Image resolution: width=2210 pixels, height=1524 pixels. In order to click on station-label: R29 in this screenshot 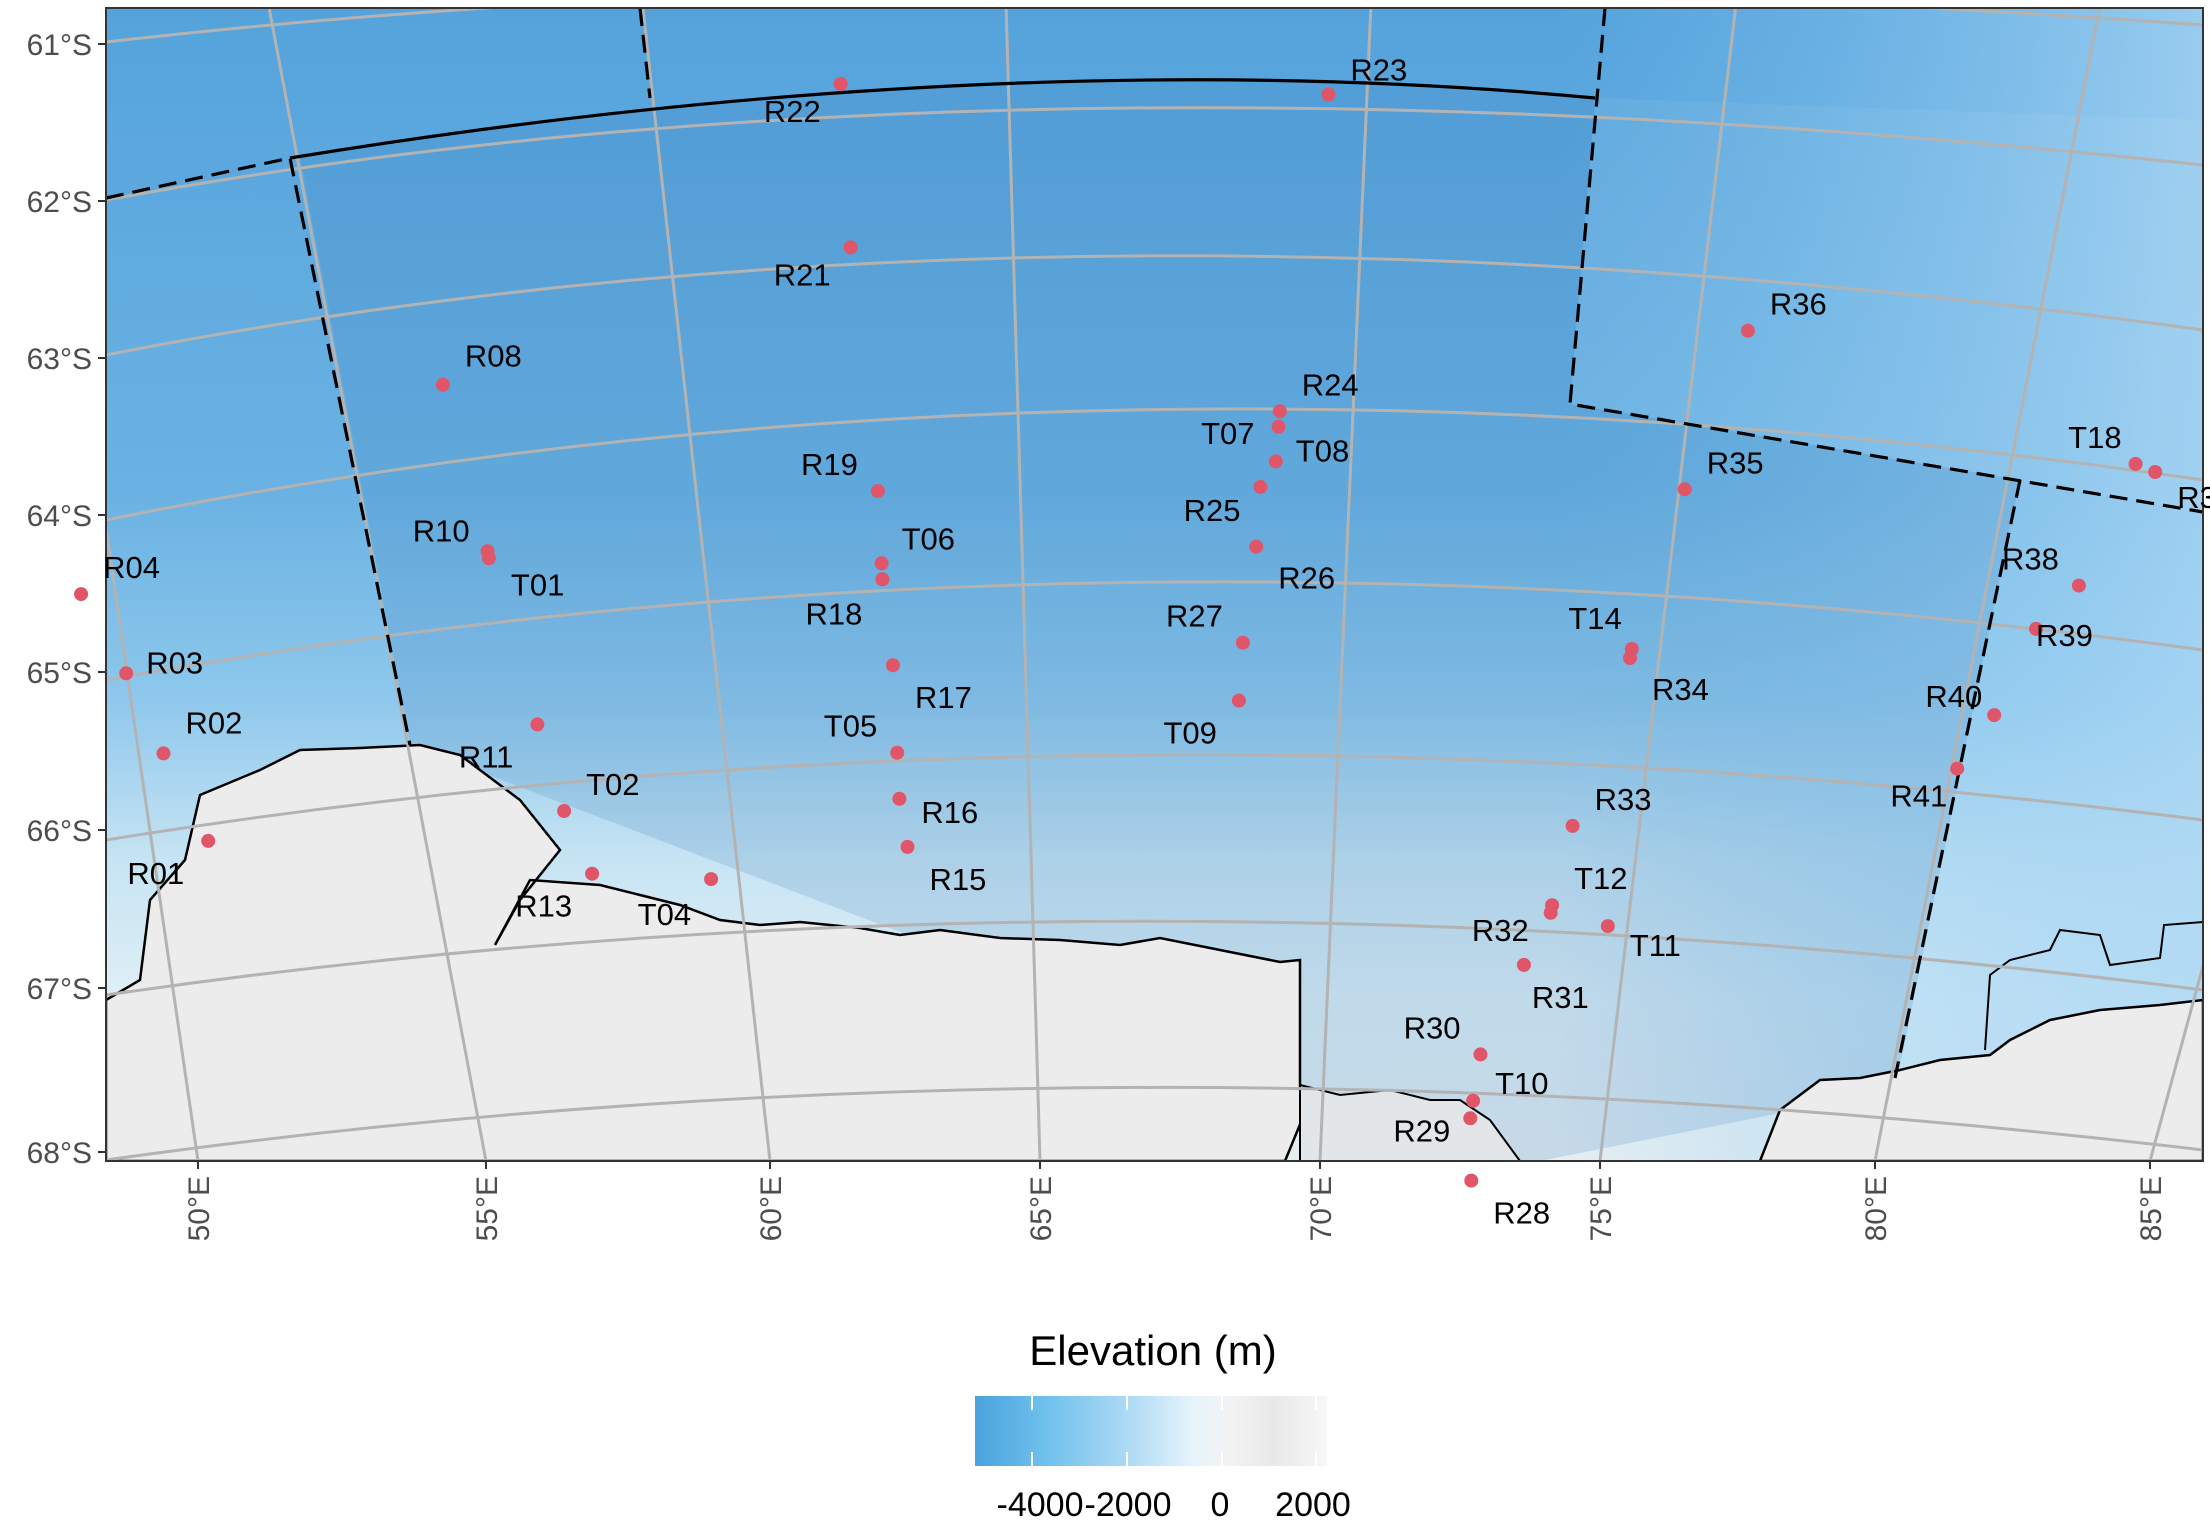, I will do `click(1421, 1130)`.